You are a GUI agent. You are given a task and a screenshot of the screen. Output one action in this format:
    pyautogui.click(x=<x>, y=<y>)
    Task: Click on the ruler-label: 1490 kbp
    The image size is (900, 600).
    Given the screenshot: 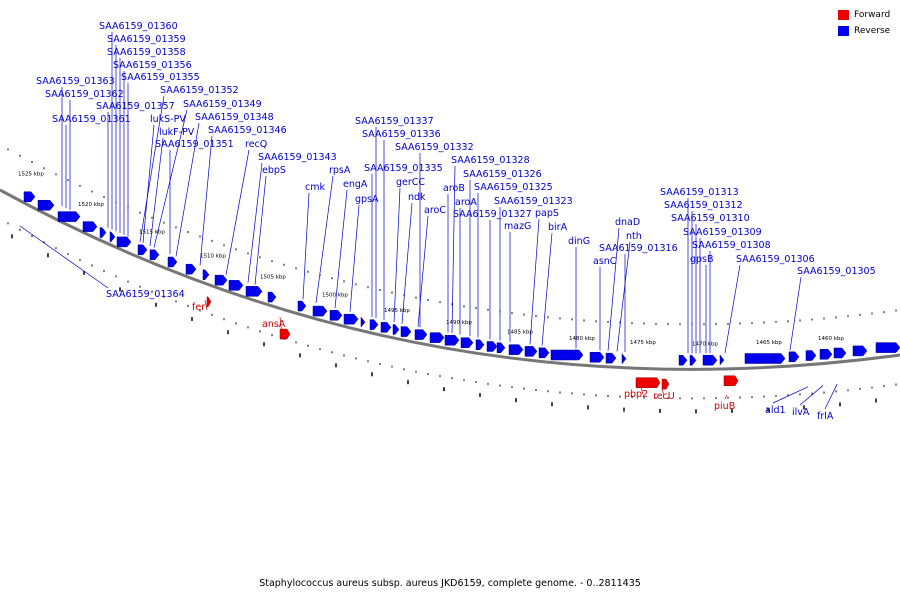 What is the action you would take?
    pyautogui.click(x=459, y=323)
    